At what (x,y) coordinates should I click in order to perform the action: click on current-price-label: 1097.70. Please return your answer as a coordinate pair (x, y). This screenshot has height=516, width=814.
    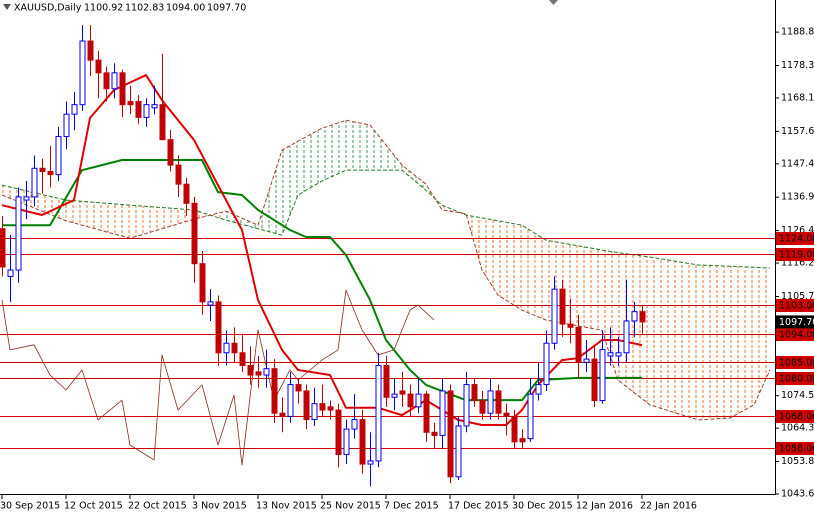
    Looking at the image, I should click on (796, 322).